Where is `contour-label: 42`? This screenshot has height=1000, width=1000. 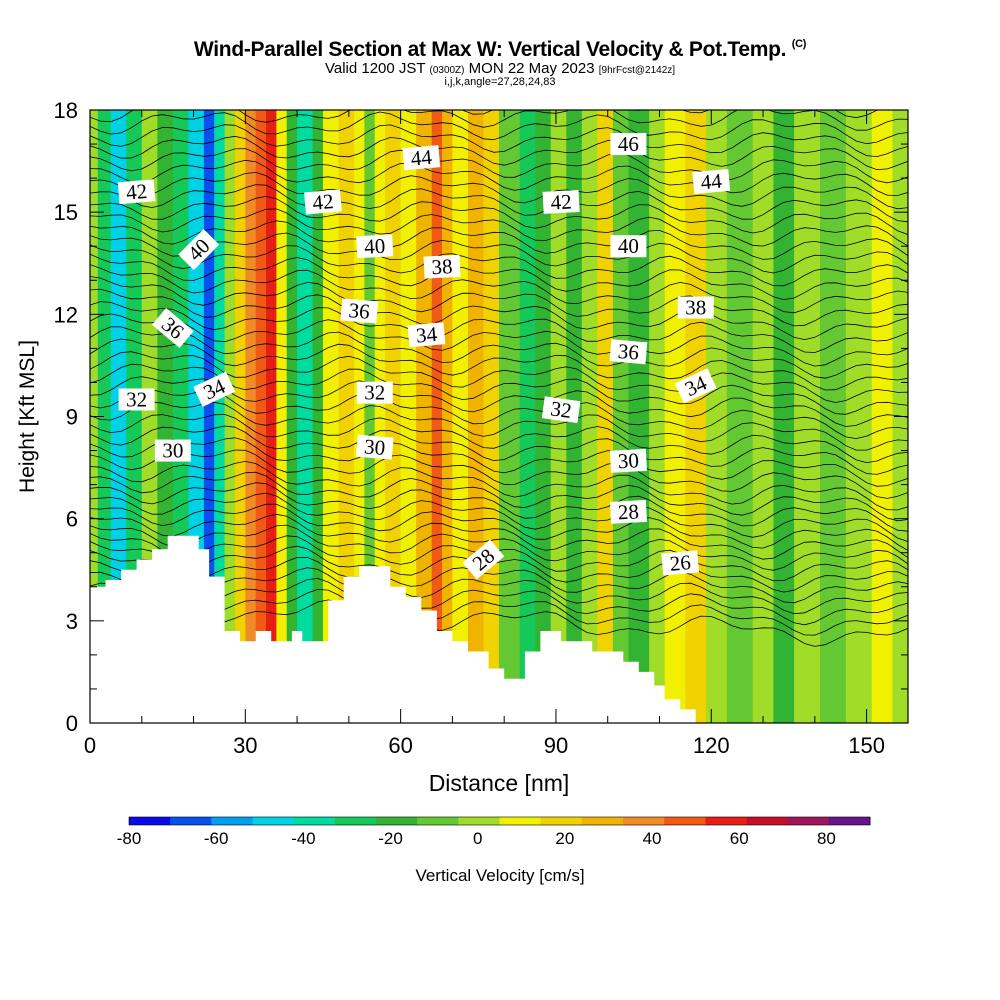
contour-label: 42 is located at coordinates (561, 201).